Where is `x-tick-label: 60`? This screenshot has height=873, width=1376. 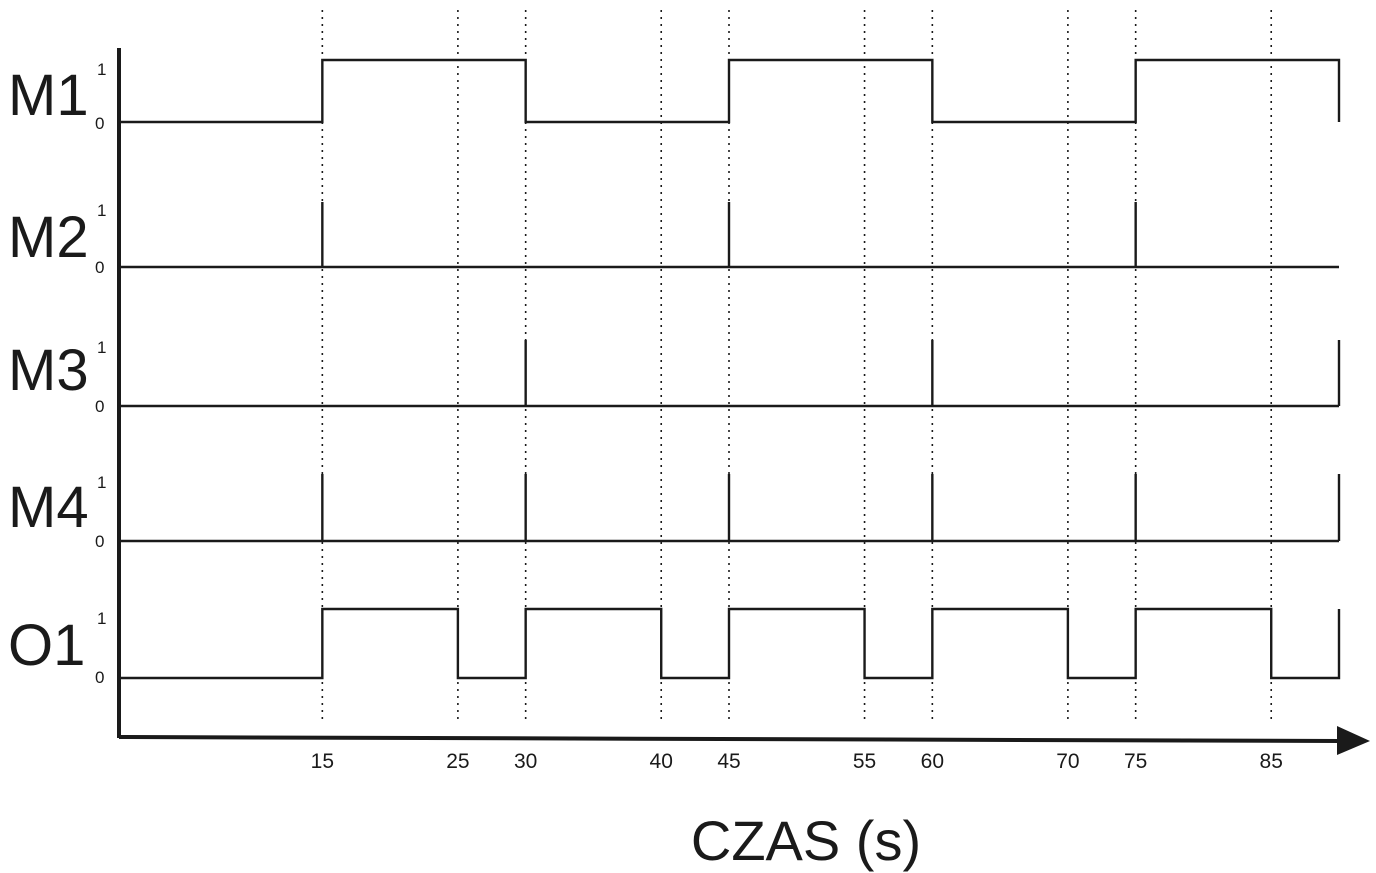 x-tick-label: 60 is located at coordinates (932, 761).